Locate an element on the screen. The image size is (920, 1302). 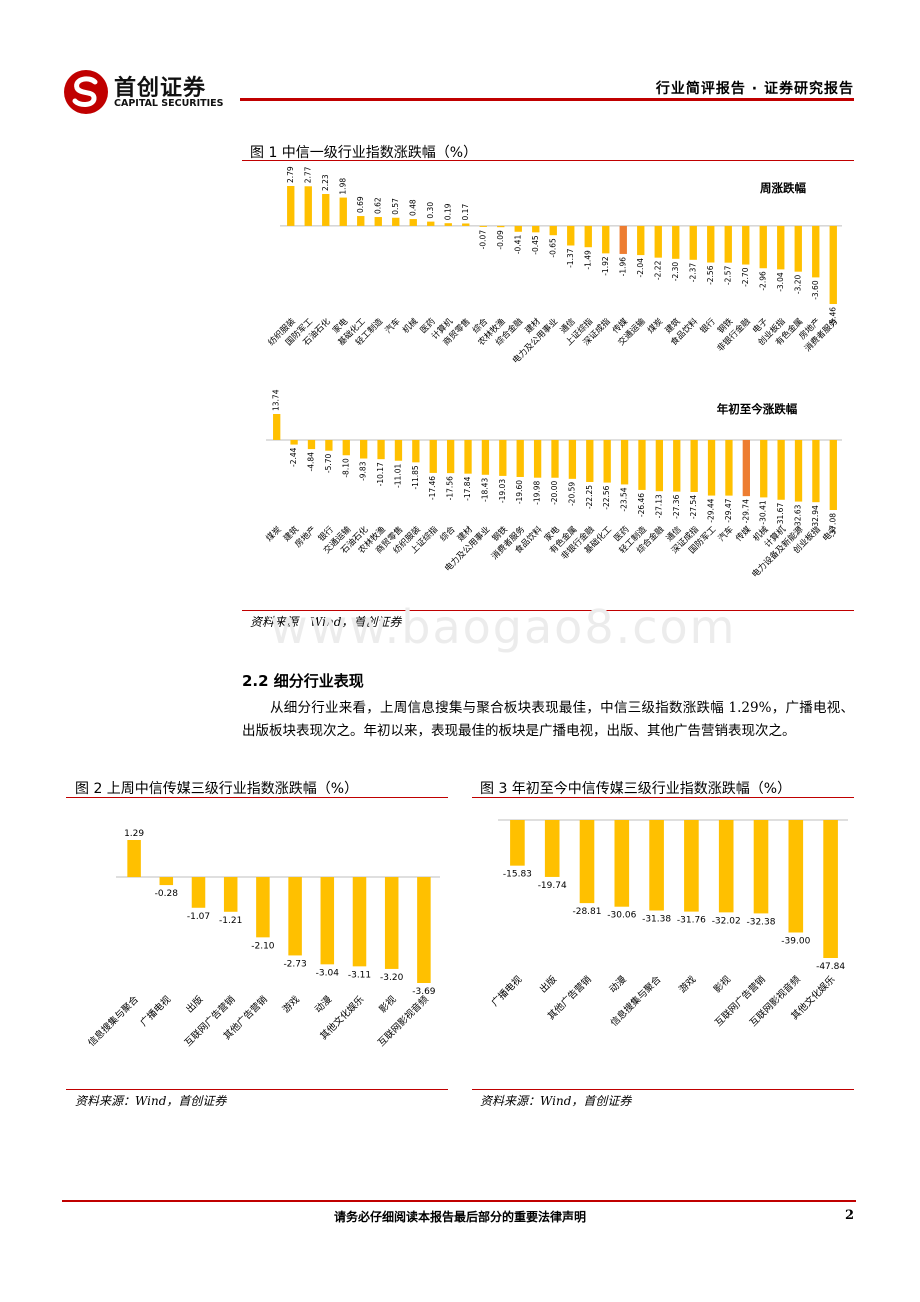
data-label: -32.38 is located at coordinates (760, 922).